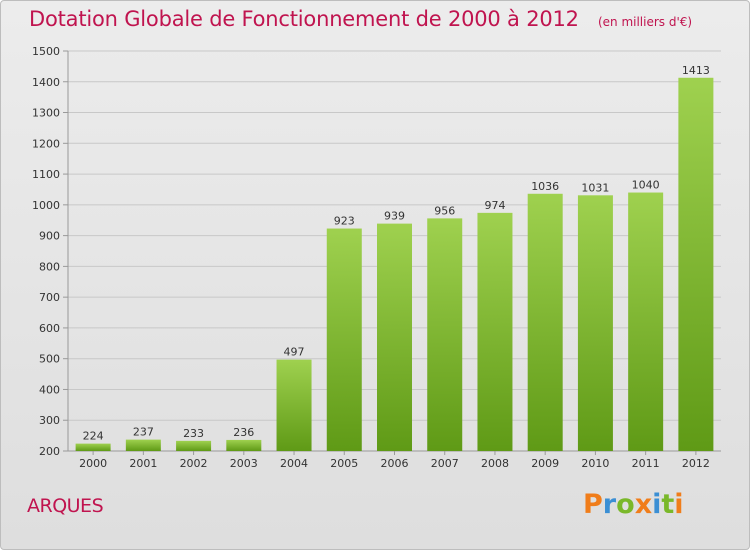 The height and width of the screenshot is (550, 750). Describe the element at coordinates (46, 51) in the screenshot. I see `y-tick-label: 1500` at that location.